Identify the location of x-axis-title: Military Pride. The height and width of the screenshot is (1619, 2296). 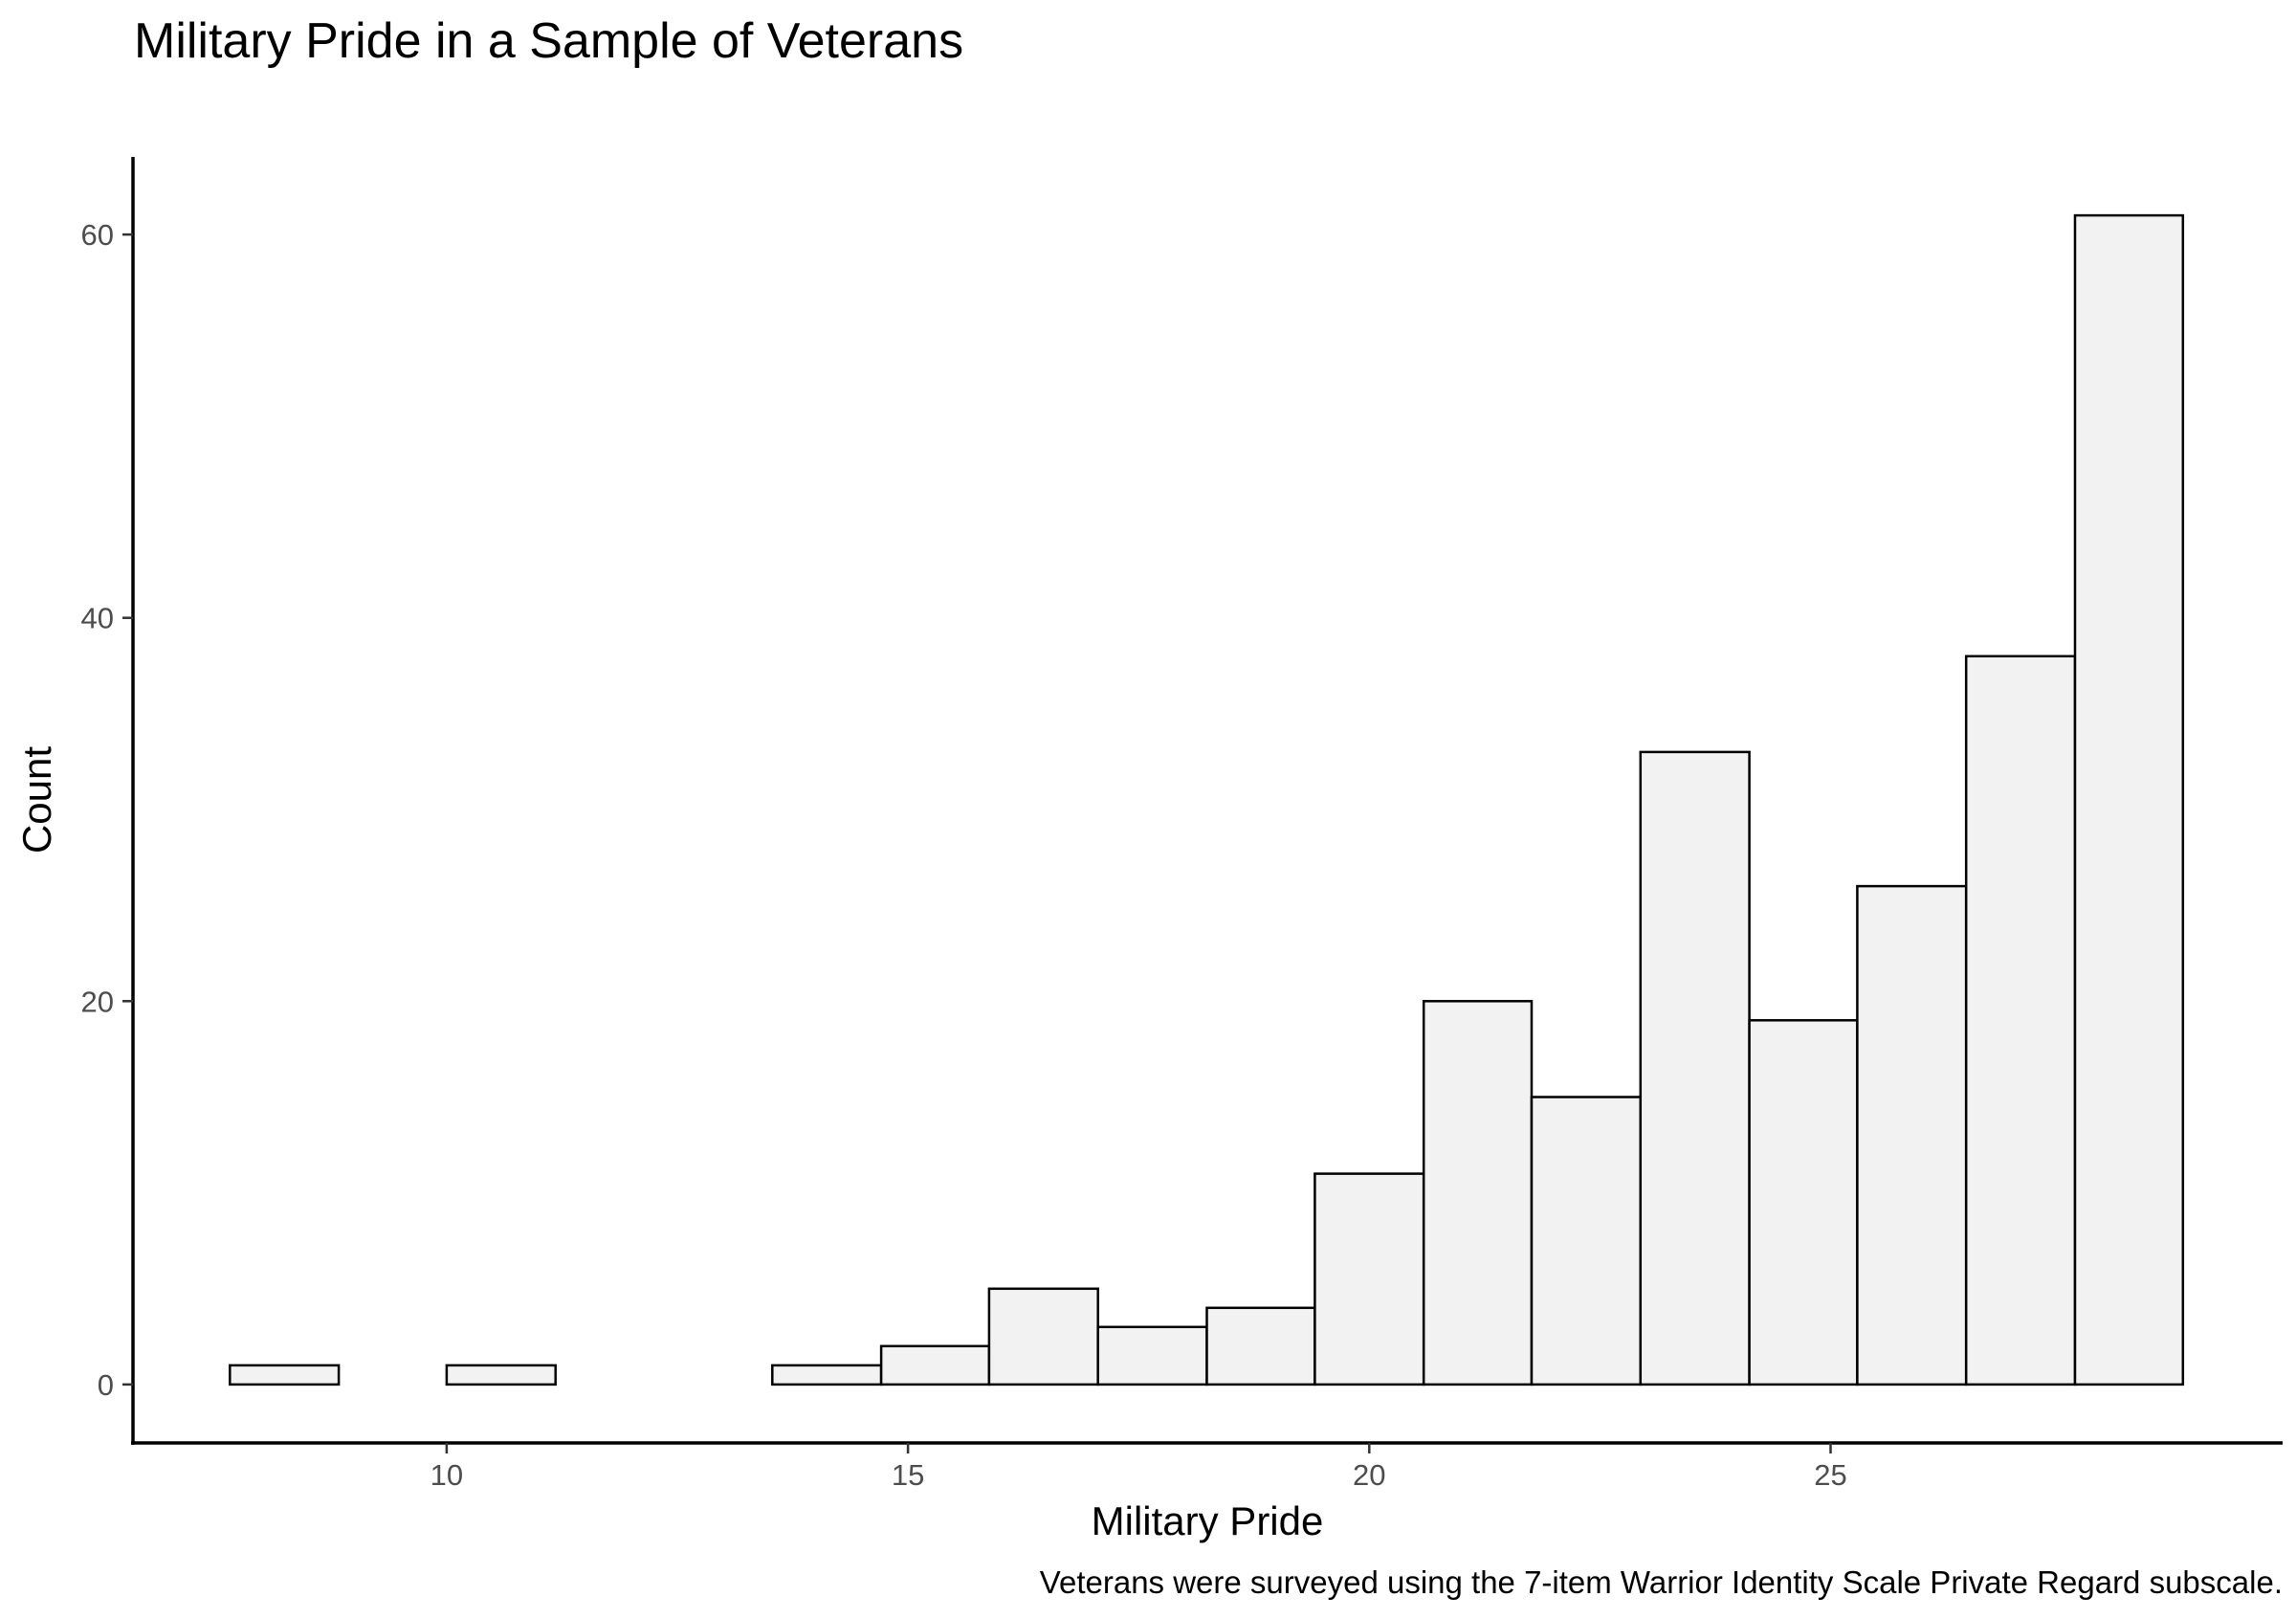
(1208, 1520).